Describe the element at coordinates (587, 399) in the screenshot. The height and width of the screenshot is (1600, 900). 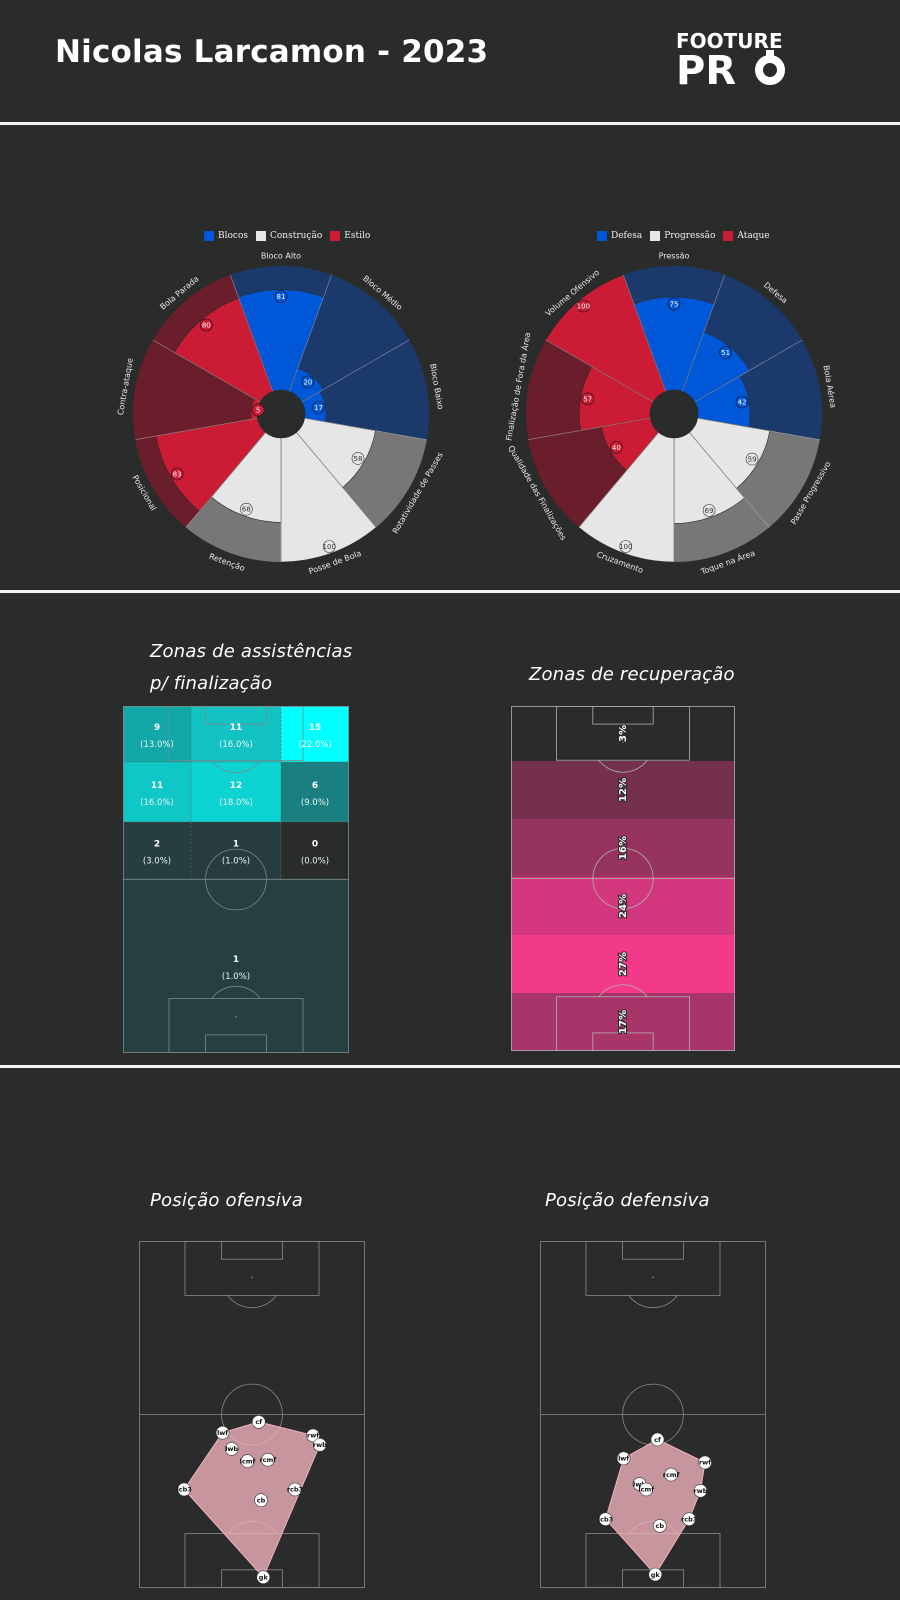
I see `radar-value-label: 57` at that location.